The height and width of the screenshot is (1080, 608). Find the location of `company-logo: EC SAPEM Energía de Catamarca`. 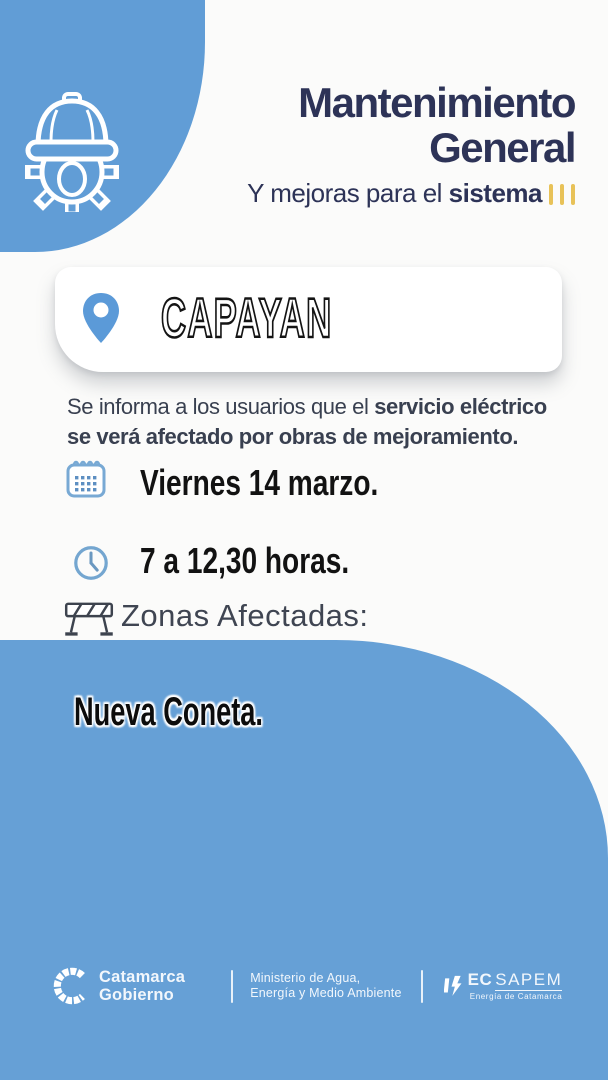

company-logo: EC SAPEM Energía de Catamarca is located at coordinates (503, 985).